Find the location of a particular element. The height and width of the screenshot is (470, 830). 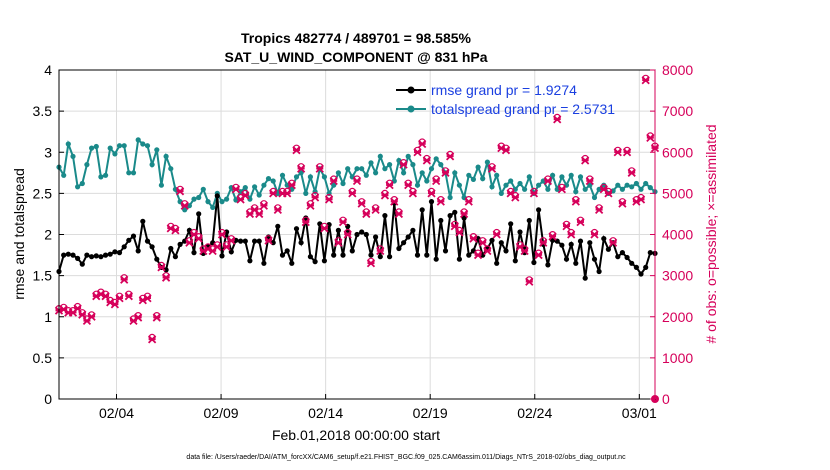

chart-subtitle: SAT_U_WIND_COMPONENT @ 831 hPa is located at coordinates (355, 57).